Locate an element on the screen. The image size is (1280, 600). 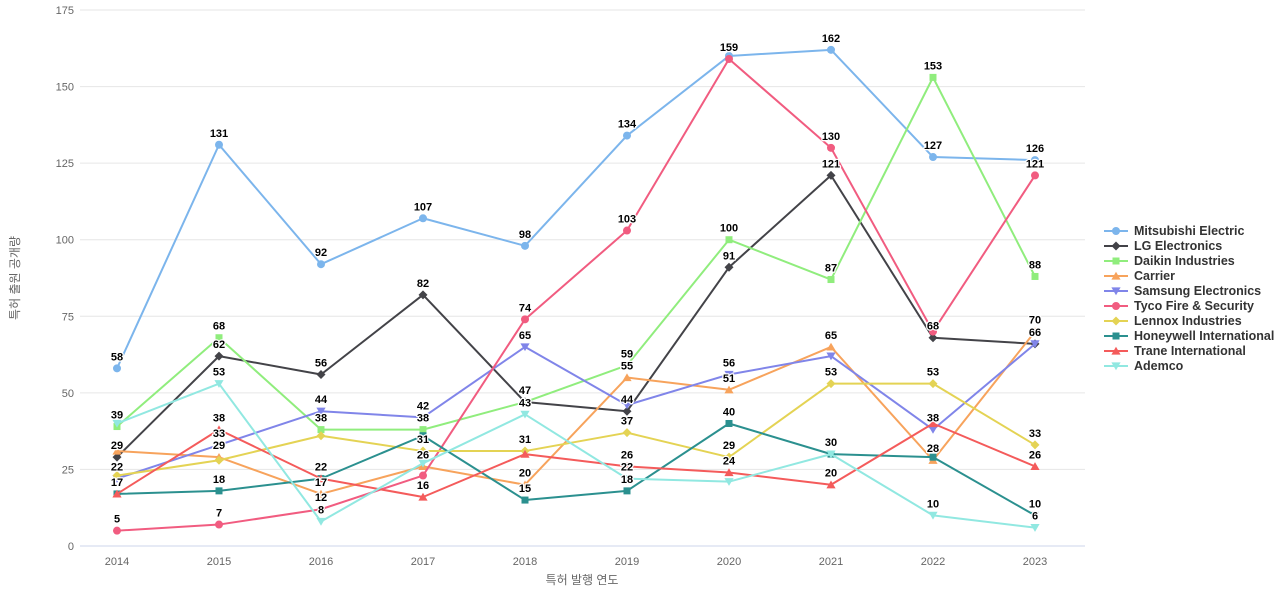
legend-item-ademco: Ademco is located at coordinates (1188, 365).